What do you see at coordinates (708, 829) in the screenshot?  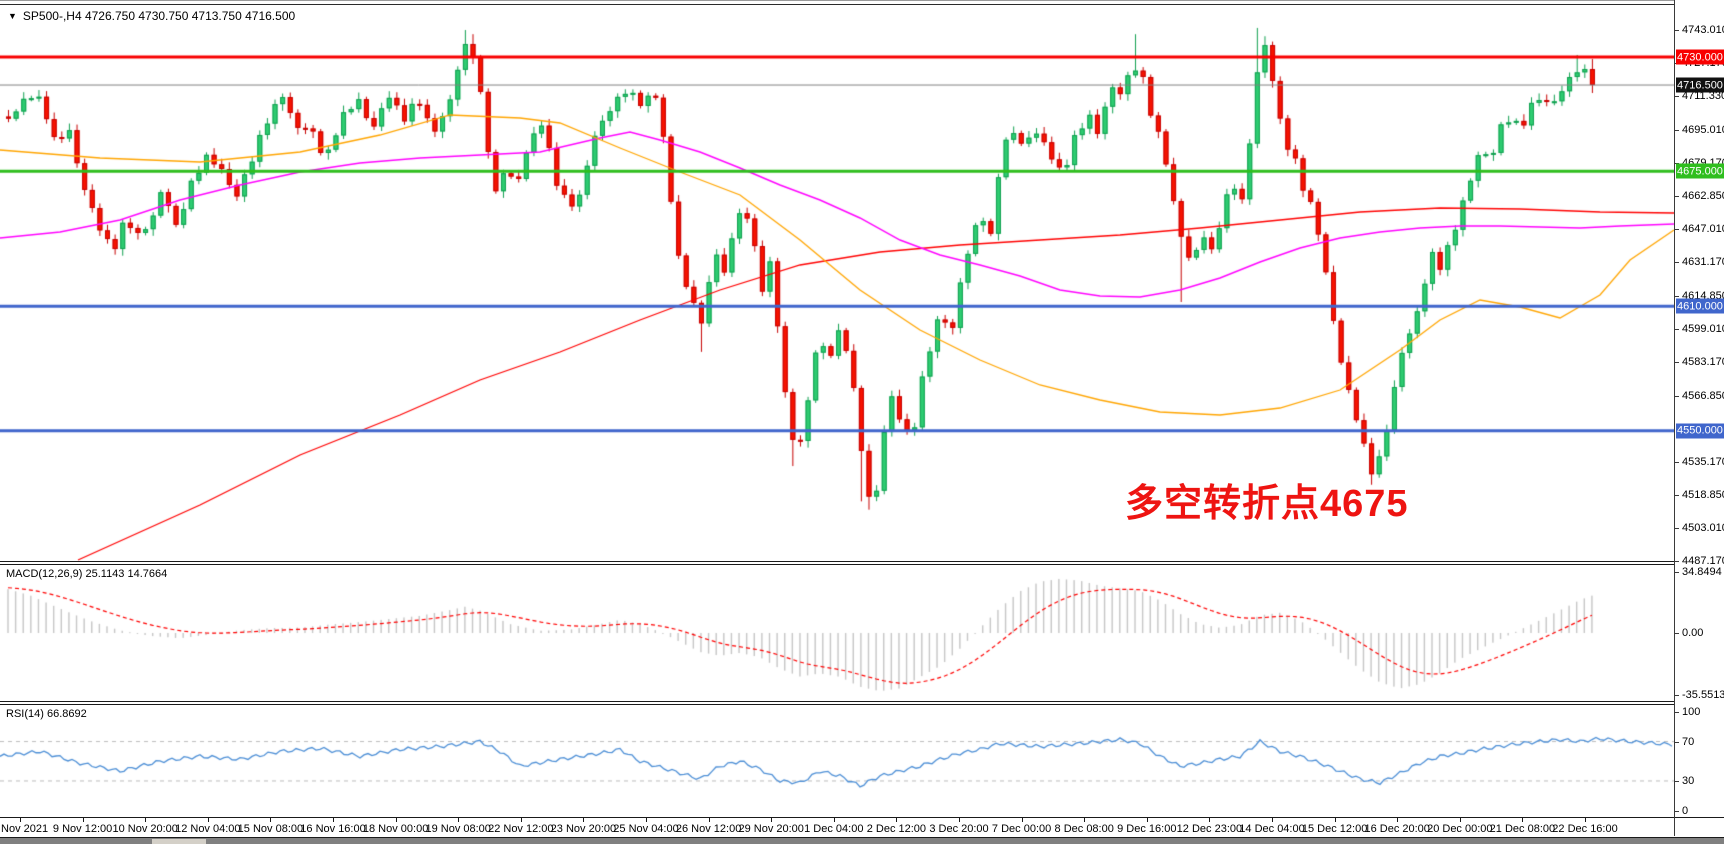 I see `time-axis-label: 26 Nov 12:00` at bounding box center [708, 829].